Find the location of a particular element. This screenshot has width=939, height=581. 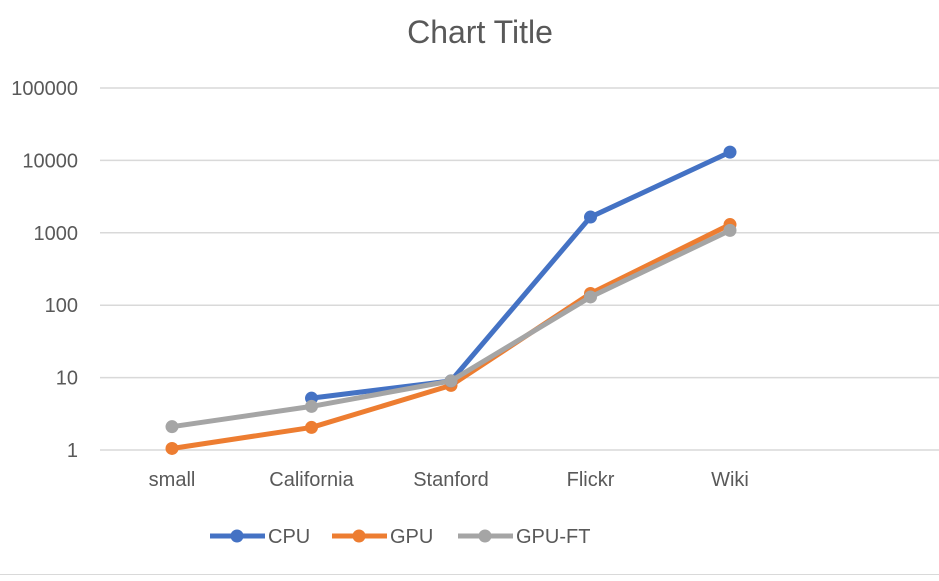

legend: CPU GPU GPU-FT is located at coordinates (400, 537).